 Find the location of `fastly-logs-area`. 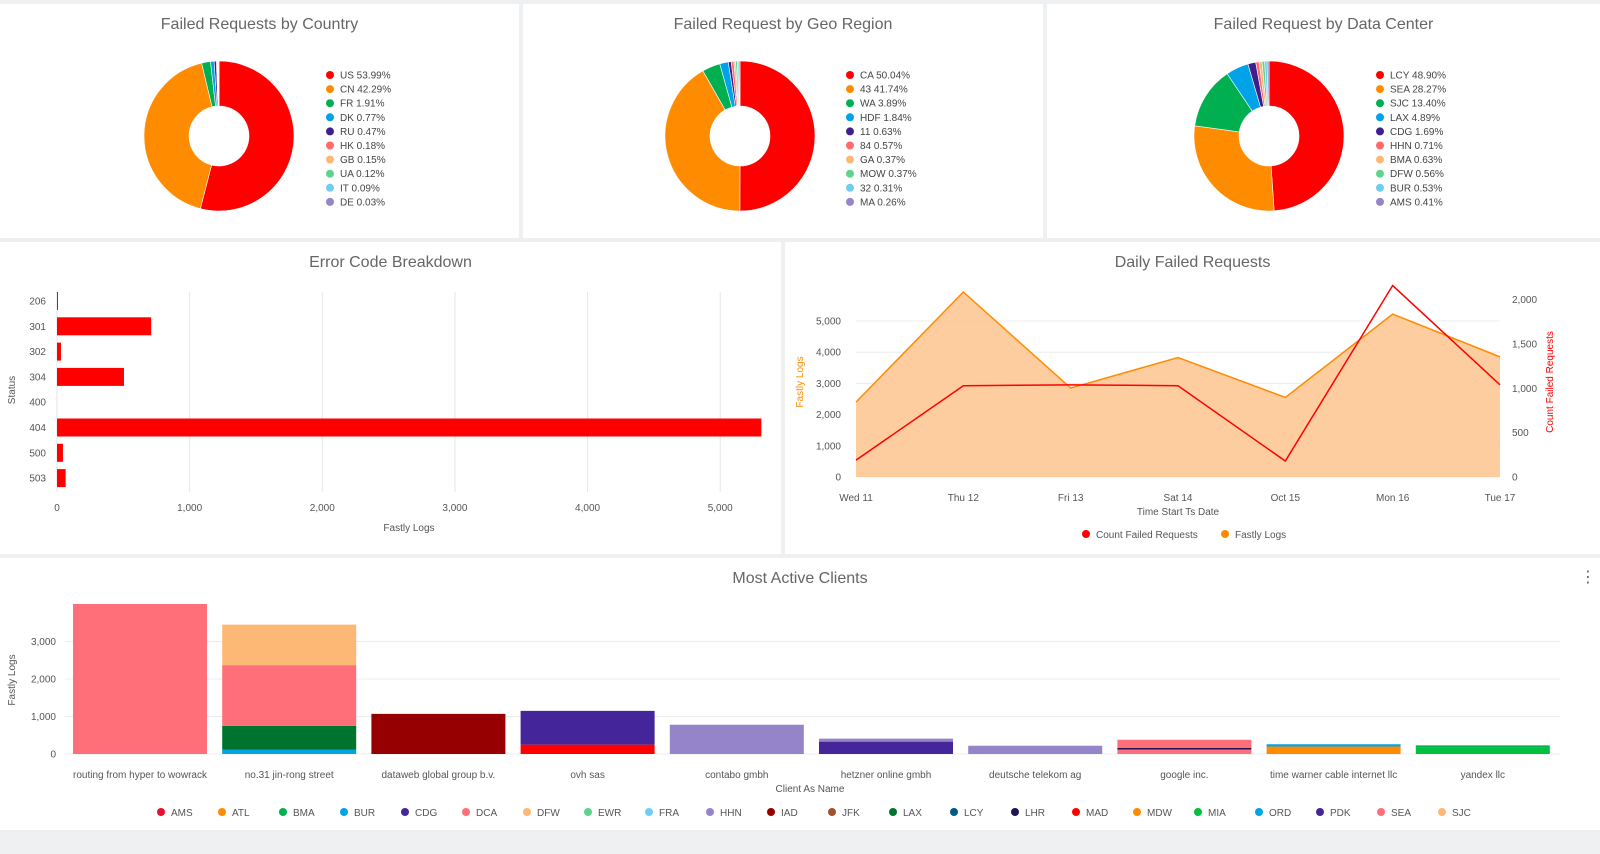

fastly-logs-area is located at coordinates (1178, 384).